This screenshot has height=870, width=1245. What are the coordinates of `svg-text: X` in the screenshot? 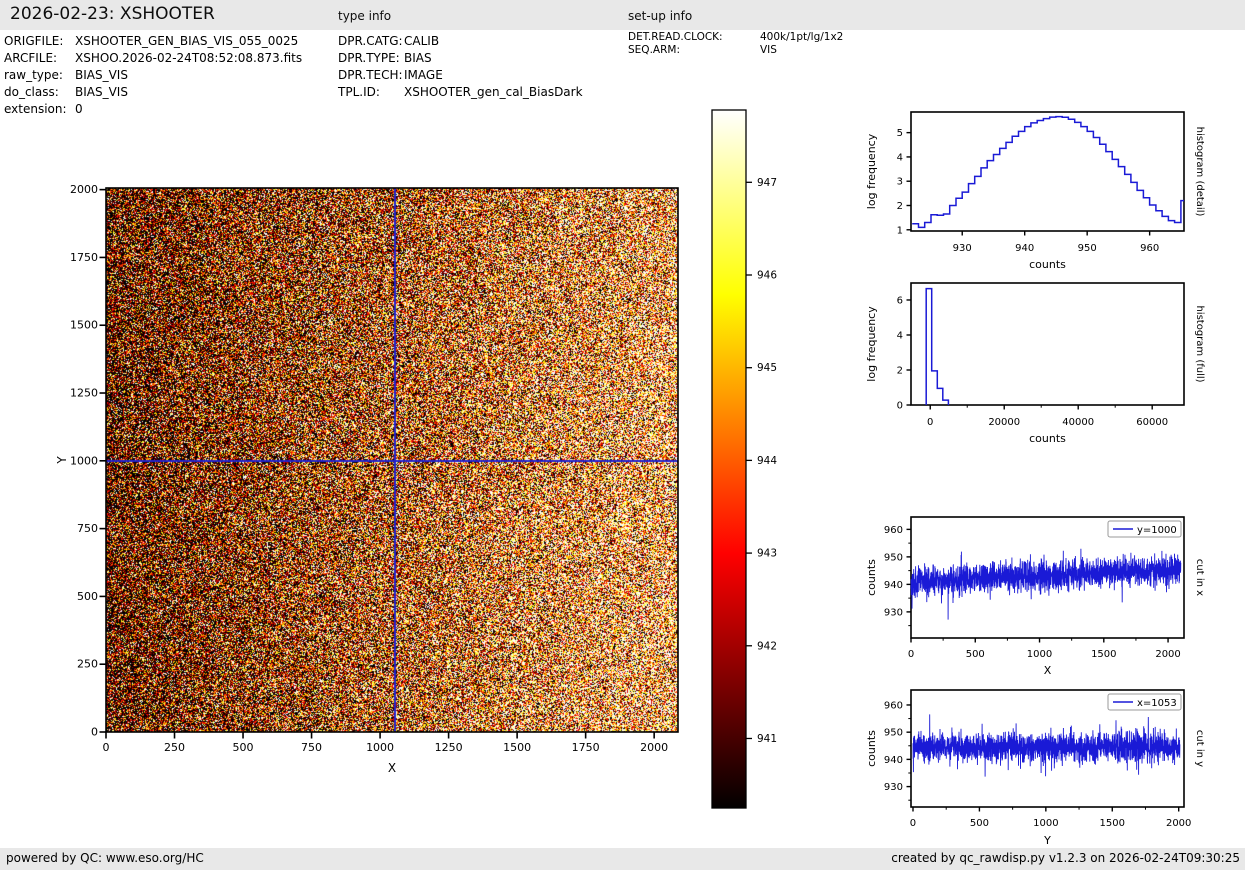 It's located at (1048, 670).